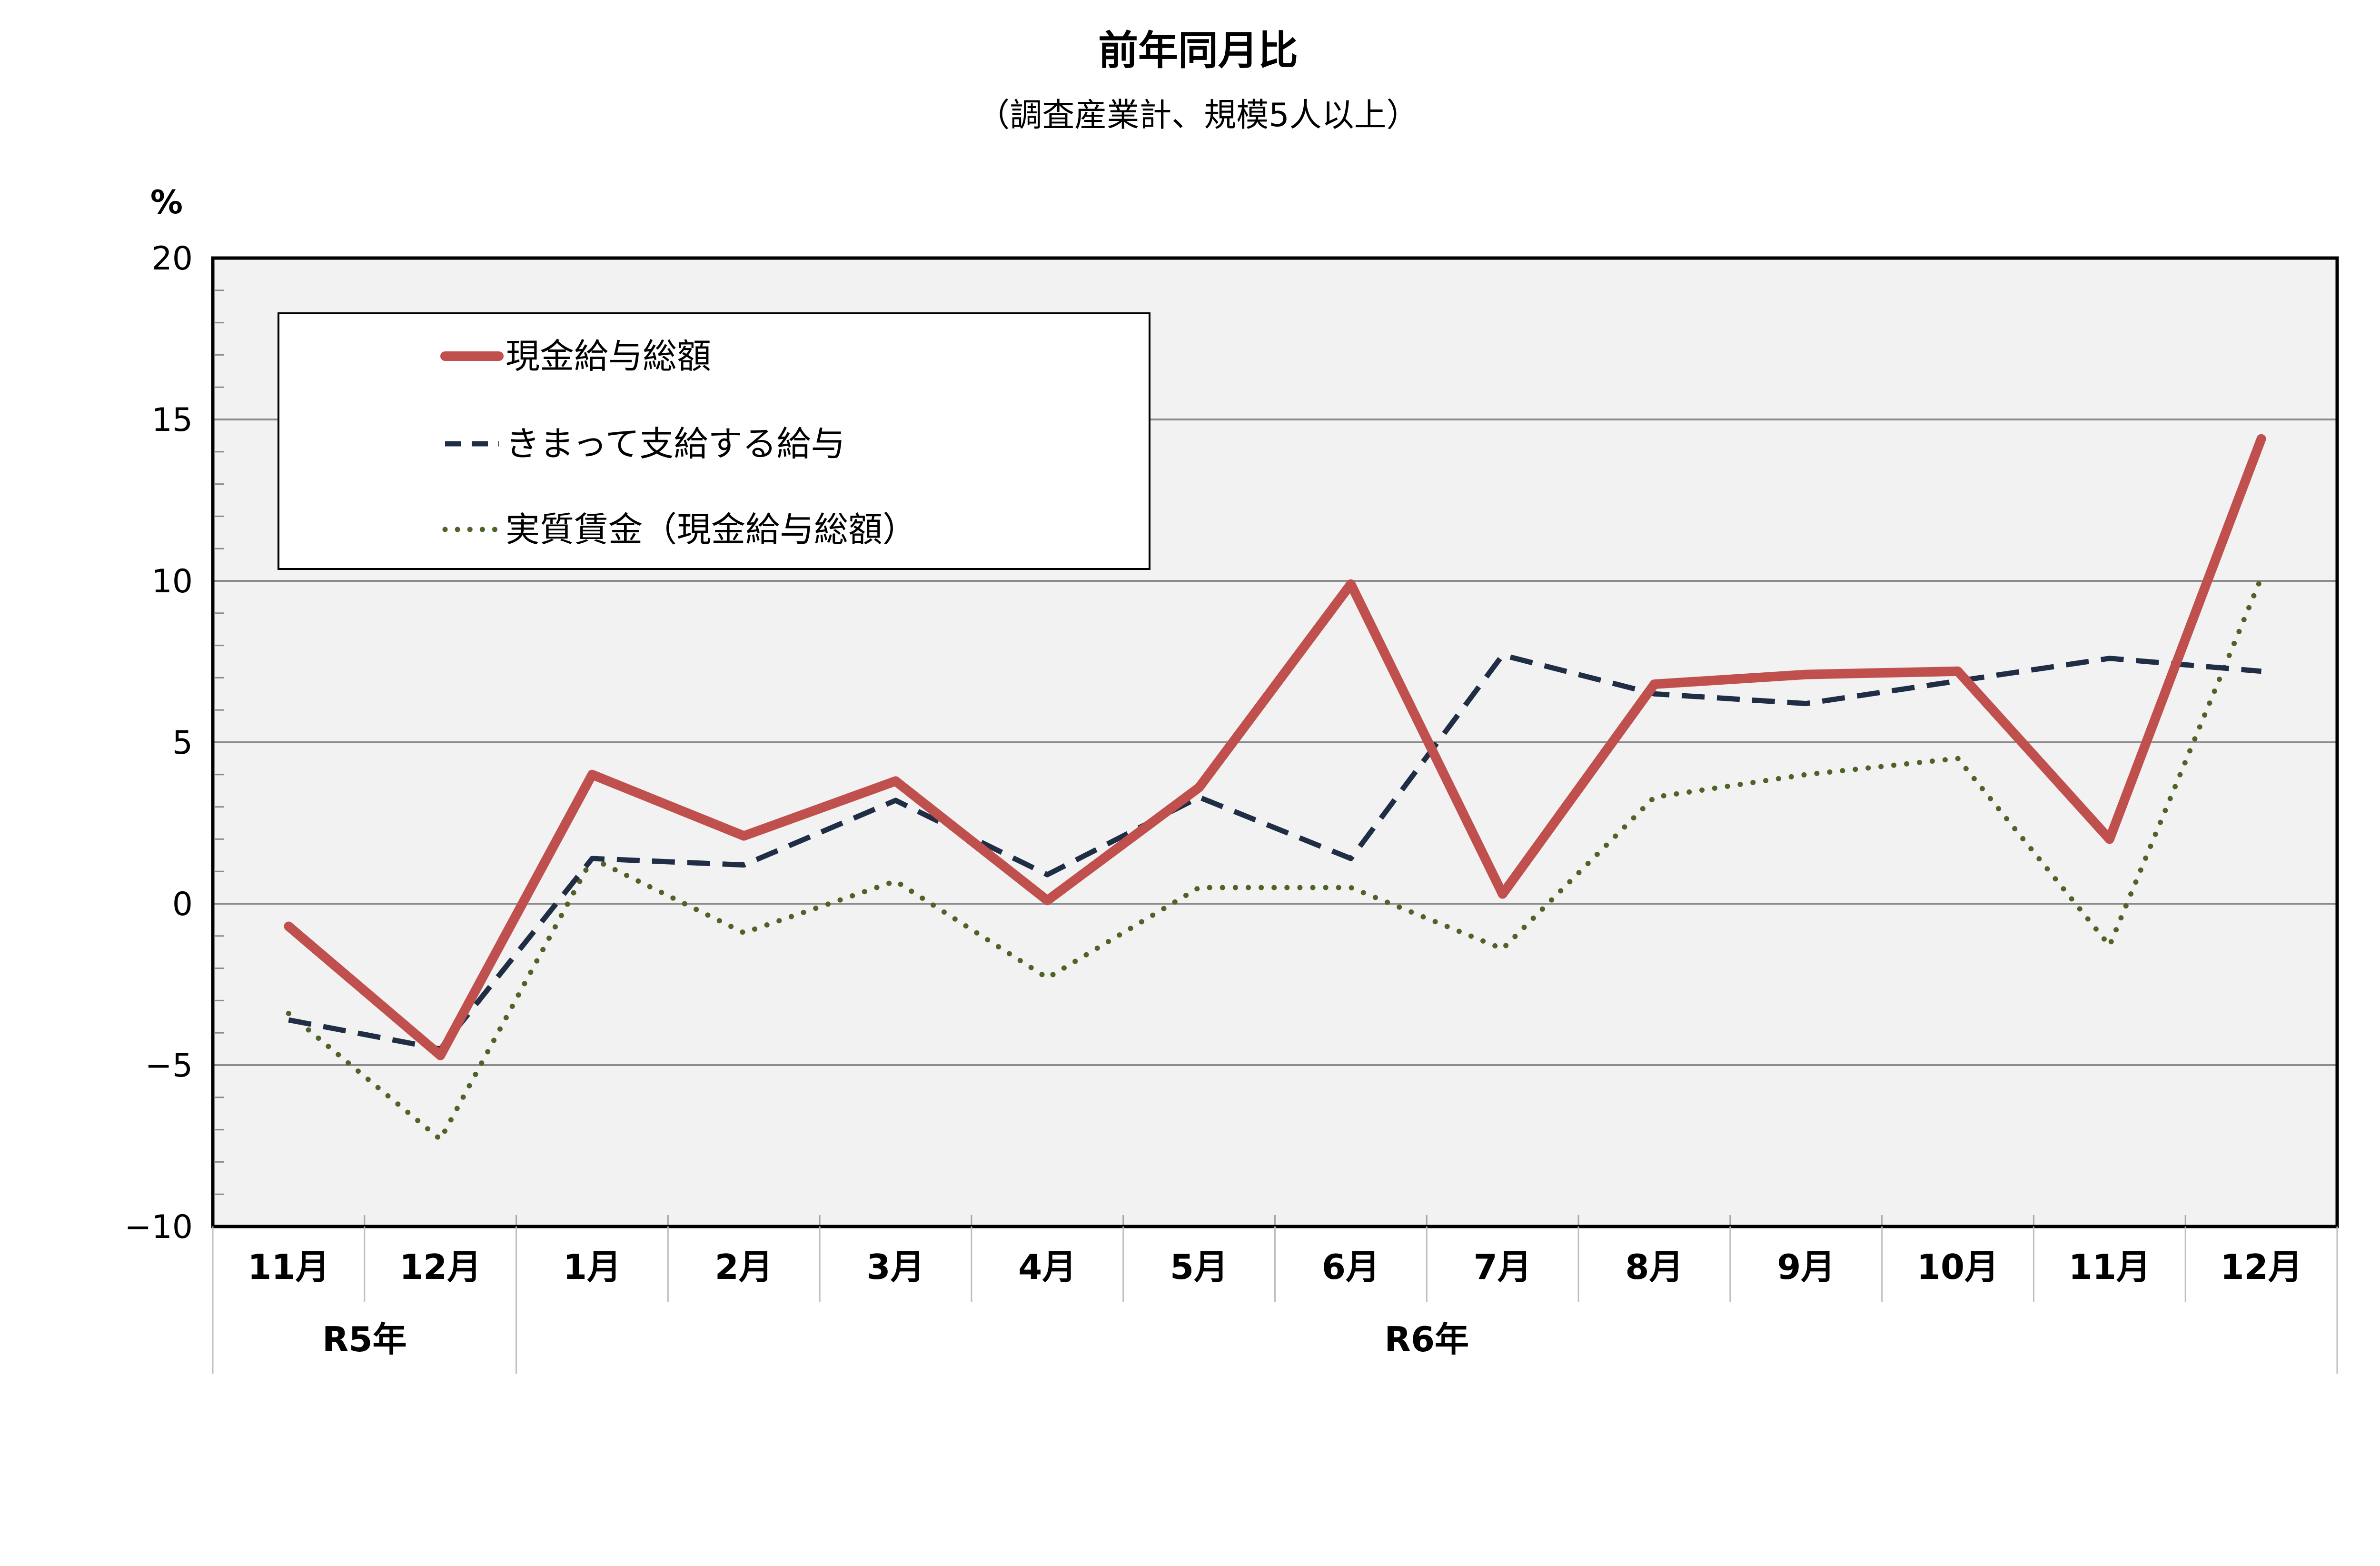  What do you see at coordinates (182, 904) in the screenshot?
I see `y-tick-label: 0` at bounding box center [182, 904].